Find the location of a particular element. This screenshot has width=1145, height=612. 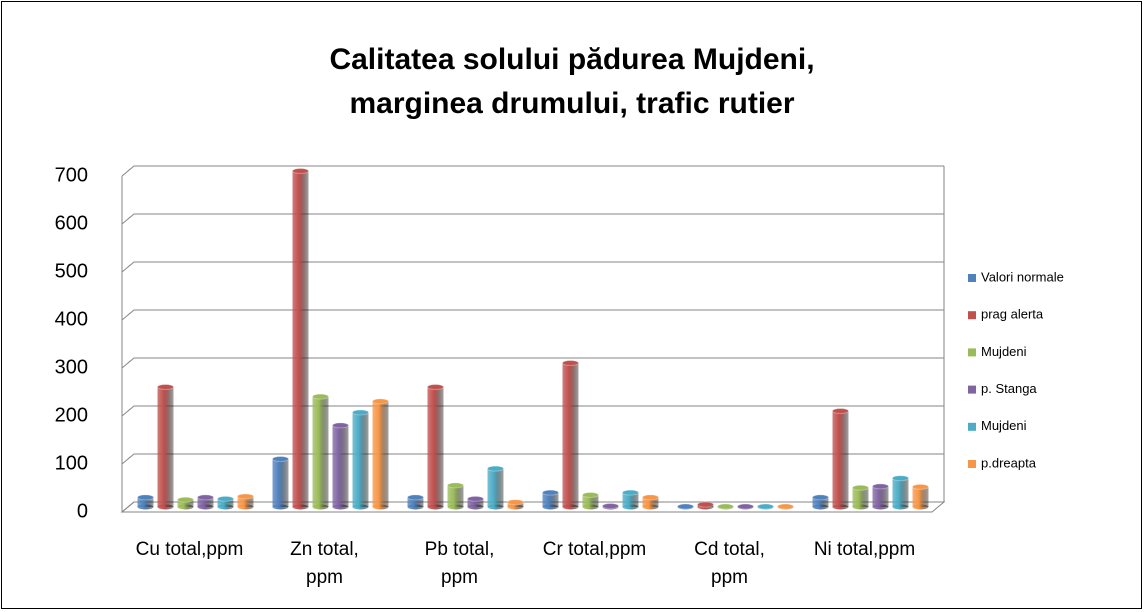

x-tick-label: Pb total, ppm is located at coordinates (459, 563).